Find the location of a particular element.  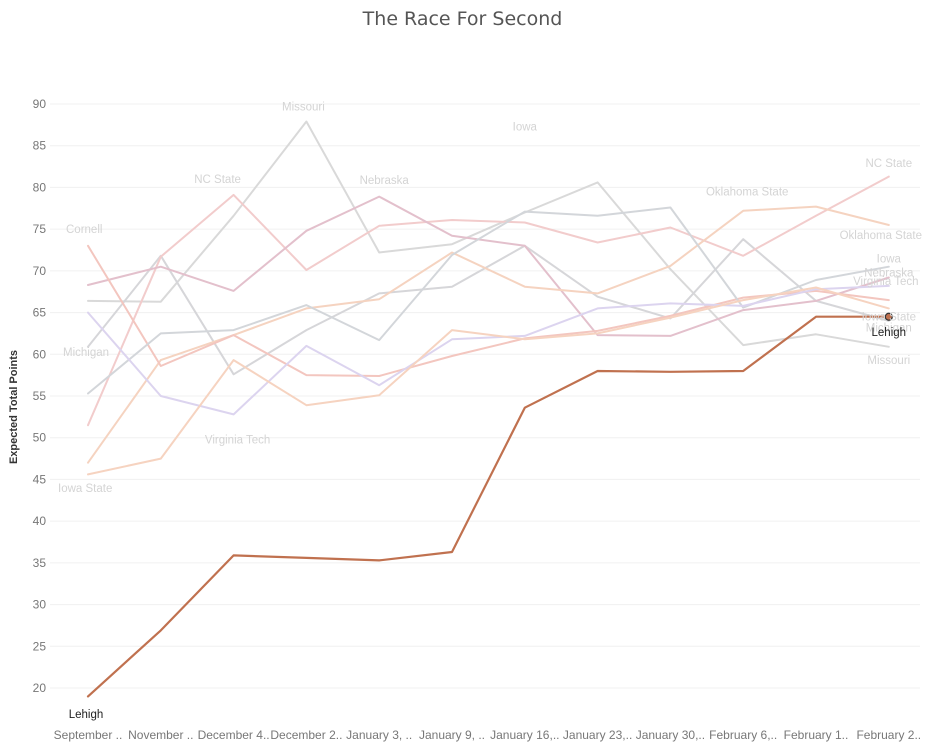

x-tick-label: February 6,.. is located at coordinates (743, 735).